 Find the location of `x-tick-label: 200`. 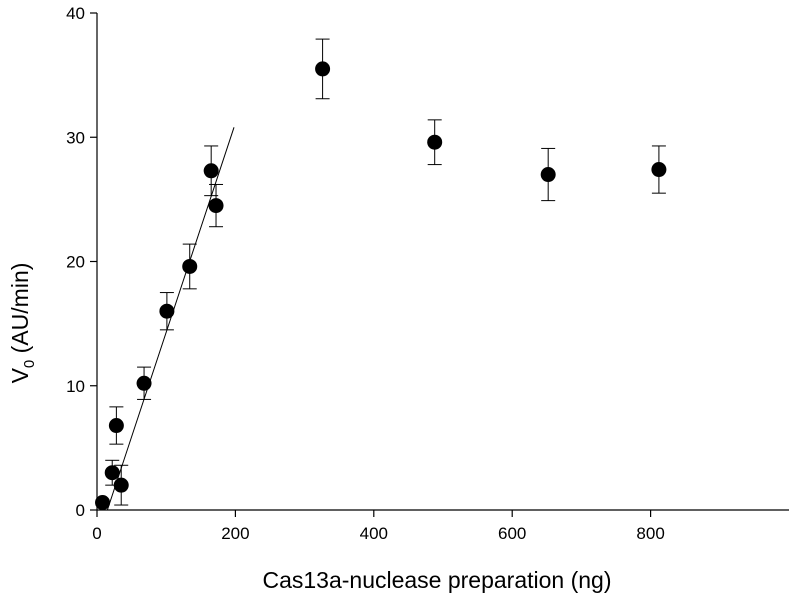

x-tick-label: 200 is located at coordinates (235, 533).